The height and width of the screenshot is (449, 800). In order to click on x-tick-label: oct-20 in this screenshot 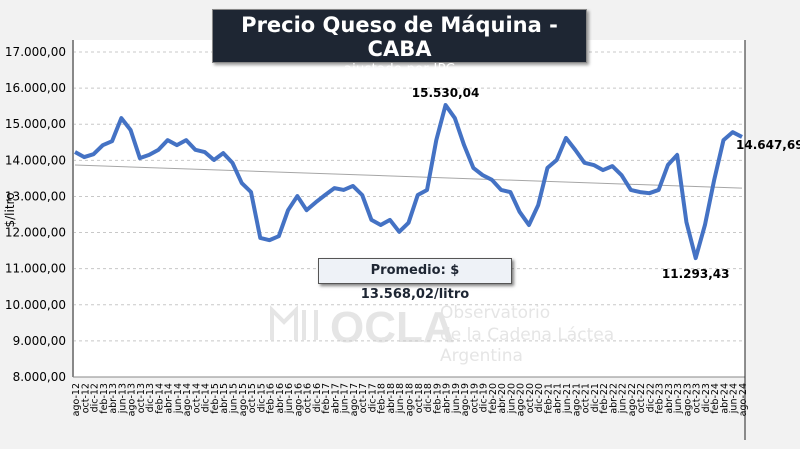, I will do `click(530, 398)`.